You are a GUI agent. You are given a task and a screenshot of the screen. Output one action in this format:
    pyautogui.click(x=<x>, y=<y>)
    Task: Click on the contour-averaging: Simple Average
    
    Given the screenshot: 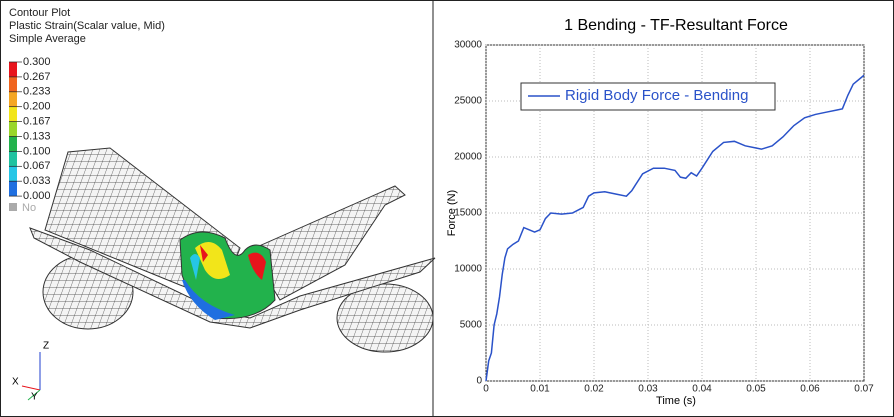 What is the action you would take?
    pyautogui.click(x=47, y=39)
    